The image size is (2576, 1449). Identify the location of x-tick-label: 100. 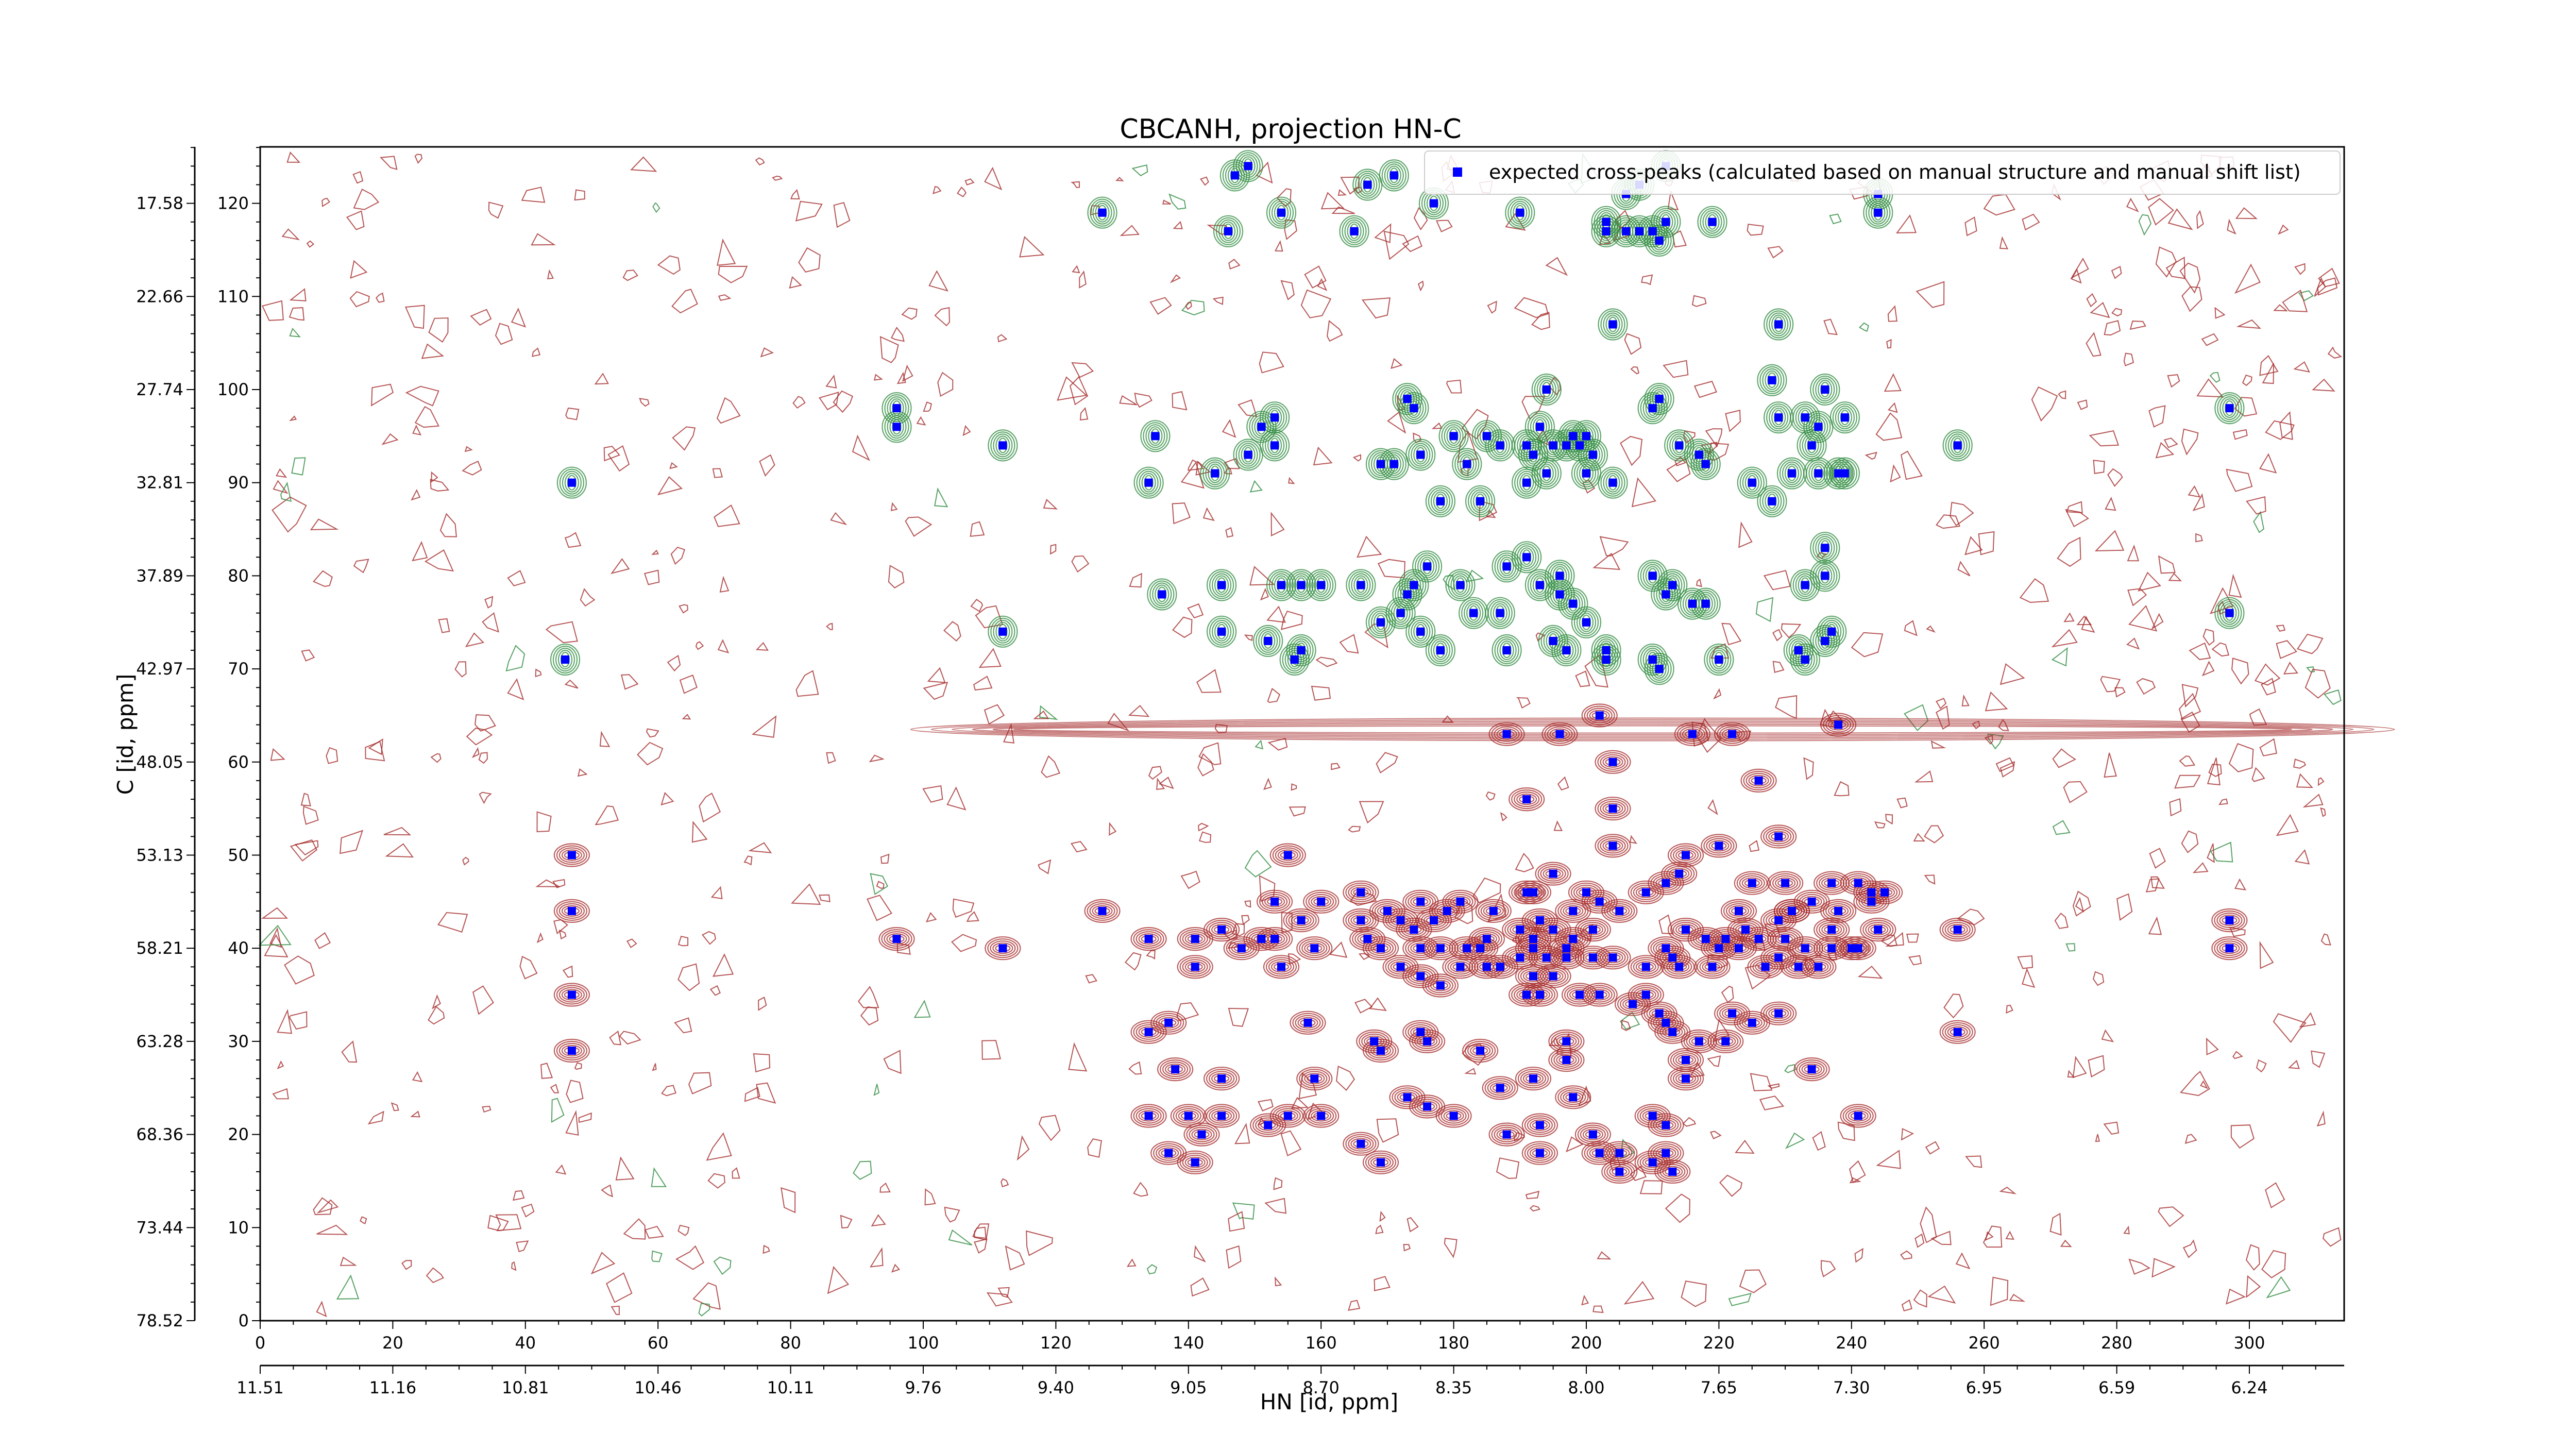
(923, 1343).